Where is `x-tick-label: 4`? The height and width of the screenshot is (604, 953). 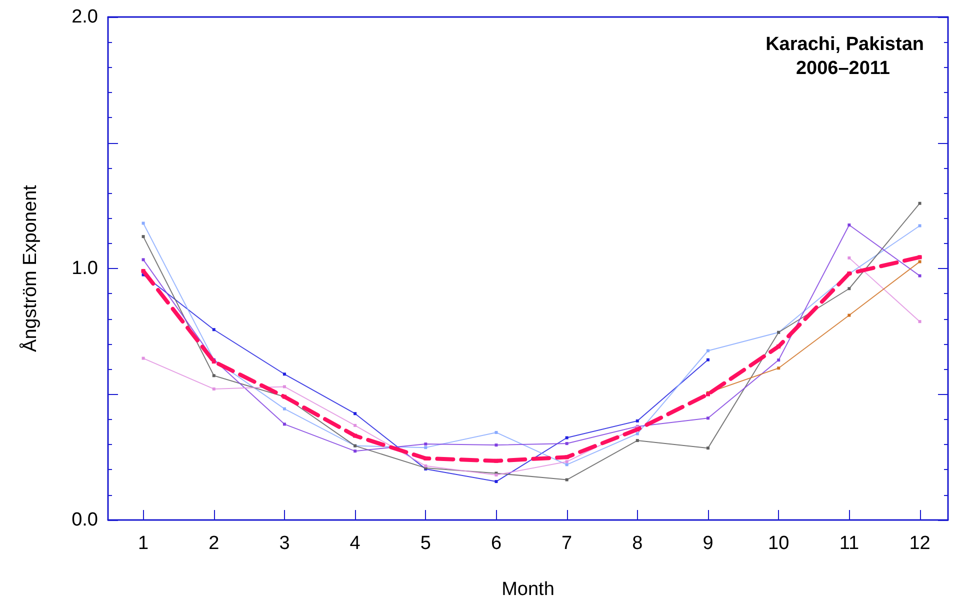 x-tick-label: 4 is located at coordinates (355, 543).